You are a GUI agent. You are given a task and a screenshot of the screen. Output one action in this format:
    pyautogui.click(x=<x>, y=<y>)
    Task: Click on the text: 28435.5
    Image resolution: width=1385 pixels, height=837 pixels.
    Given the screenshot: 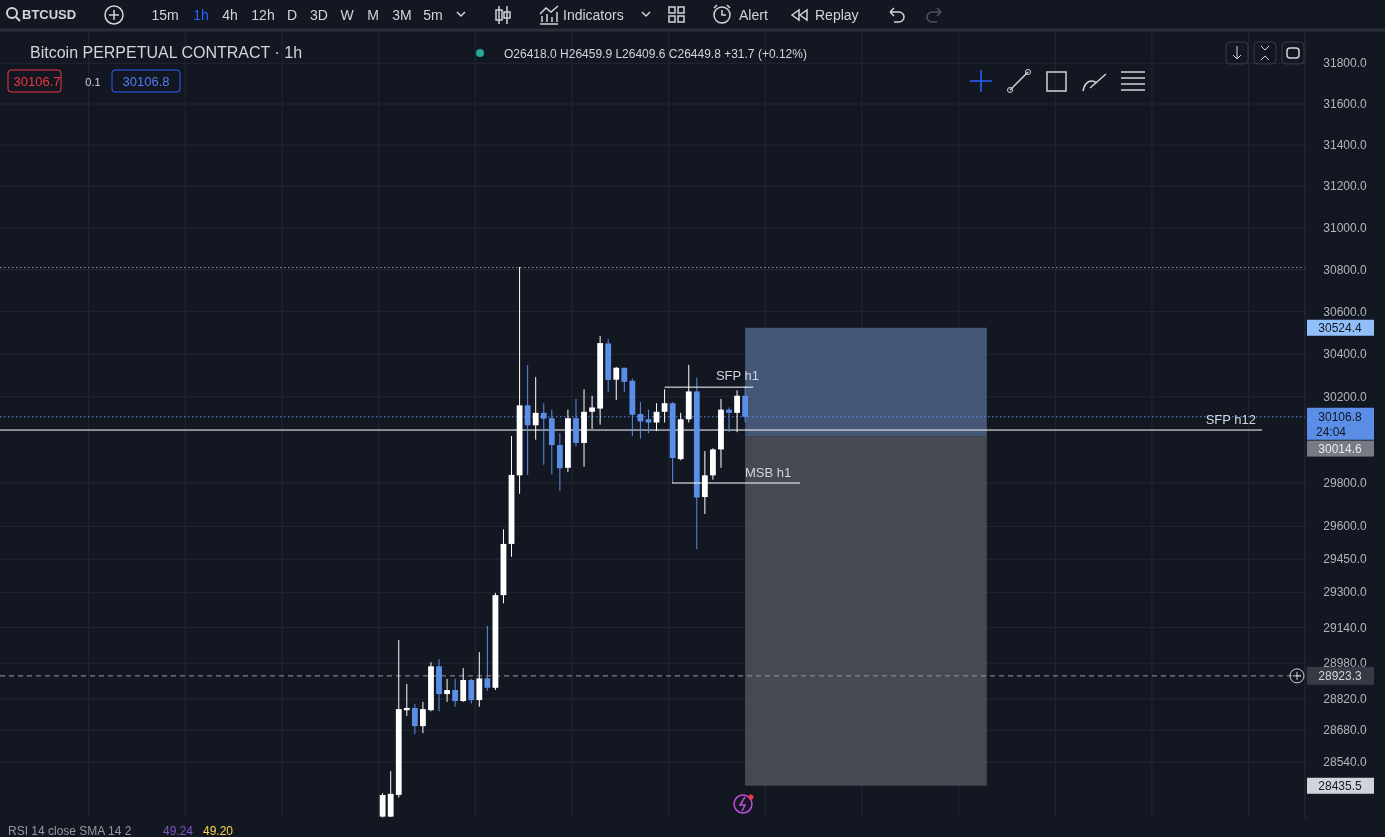 What is the action you would take?
    pyautogui.click(x=1340, y=786)
    